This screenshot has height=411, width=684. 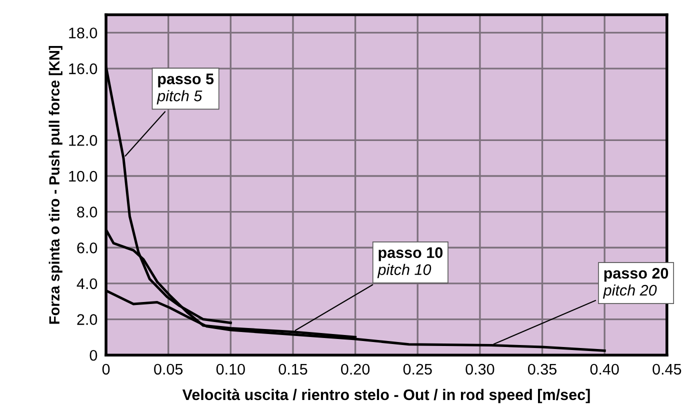 What do you see at coordinates (83, 33) in the screenshot?
I see `y-tick-label: 18.0` at bounding box center [83, 33].